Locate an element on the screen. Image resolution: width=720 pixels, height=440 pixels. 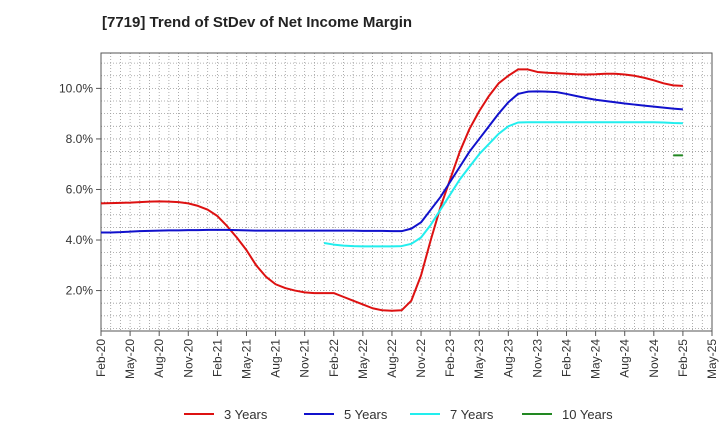
x-tick-label: Aug-24 is located at coordinates (625, 358).